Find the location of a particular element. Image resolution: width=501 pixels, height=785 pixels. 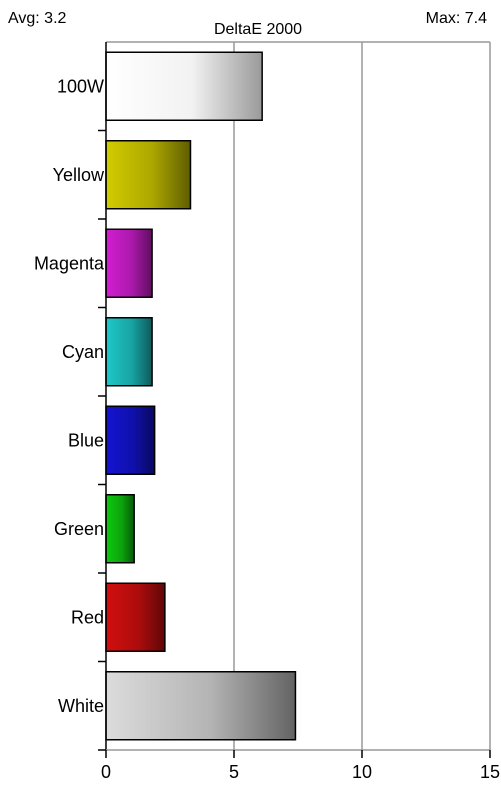

category-label: Red is located at coordinates (87, 617).